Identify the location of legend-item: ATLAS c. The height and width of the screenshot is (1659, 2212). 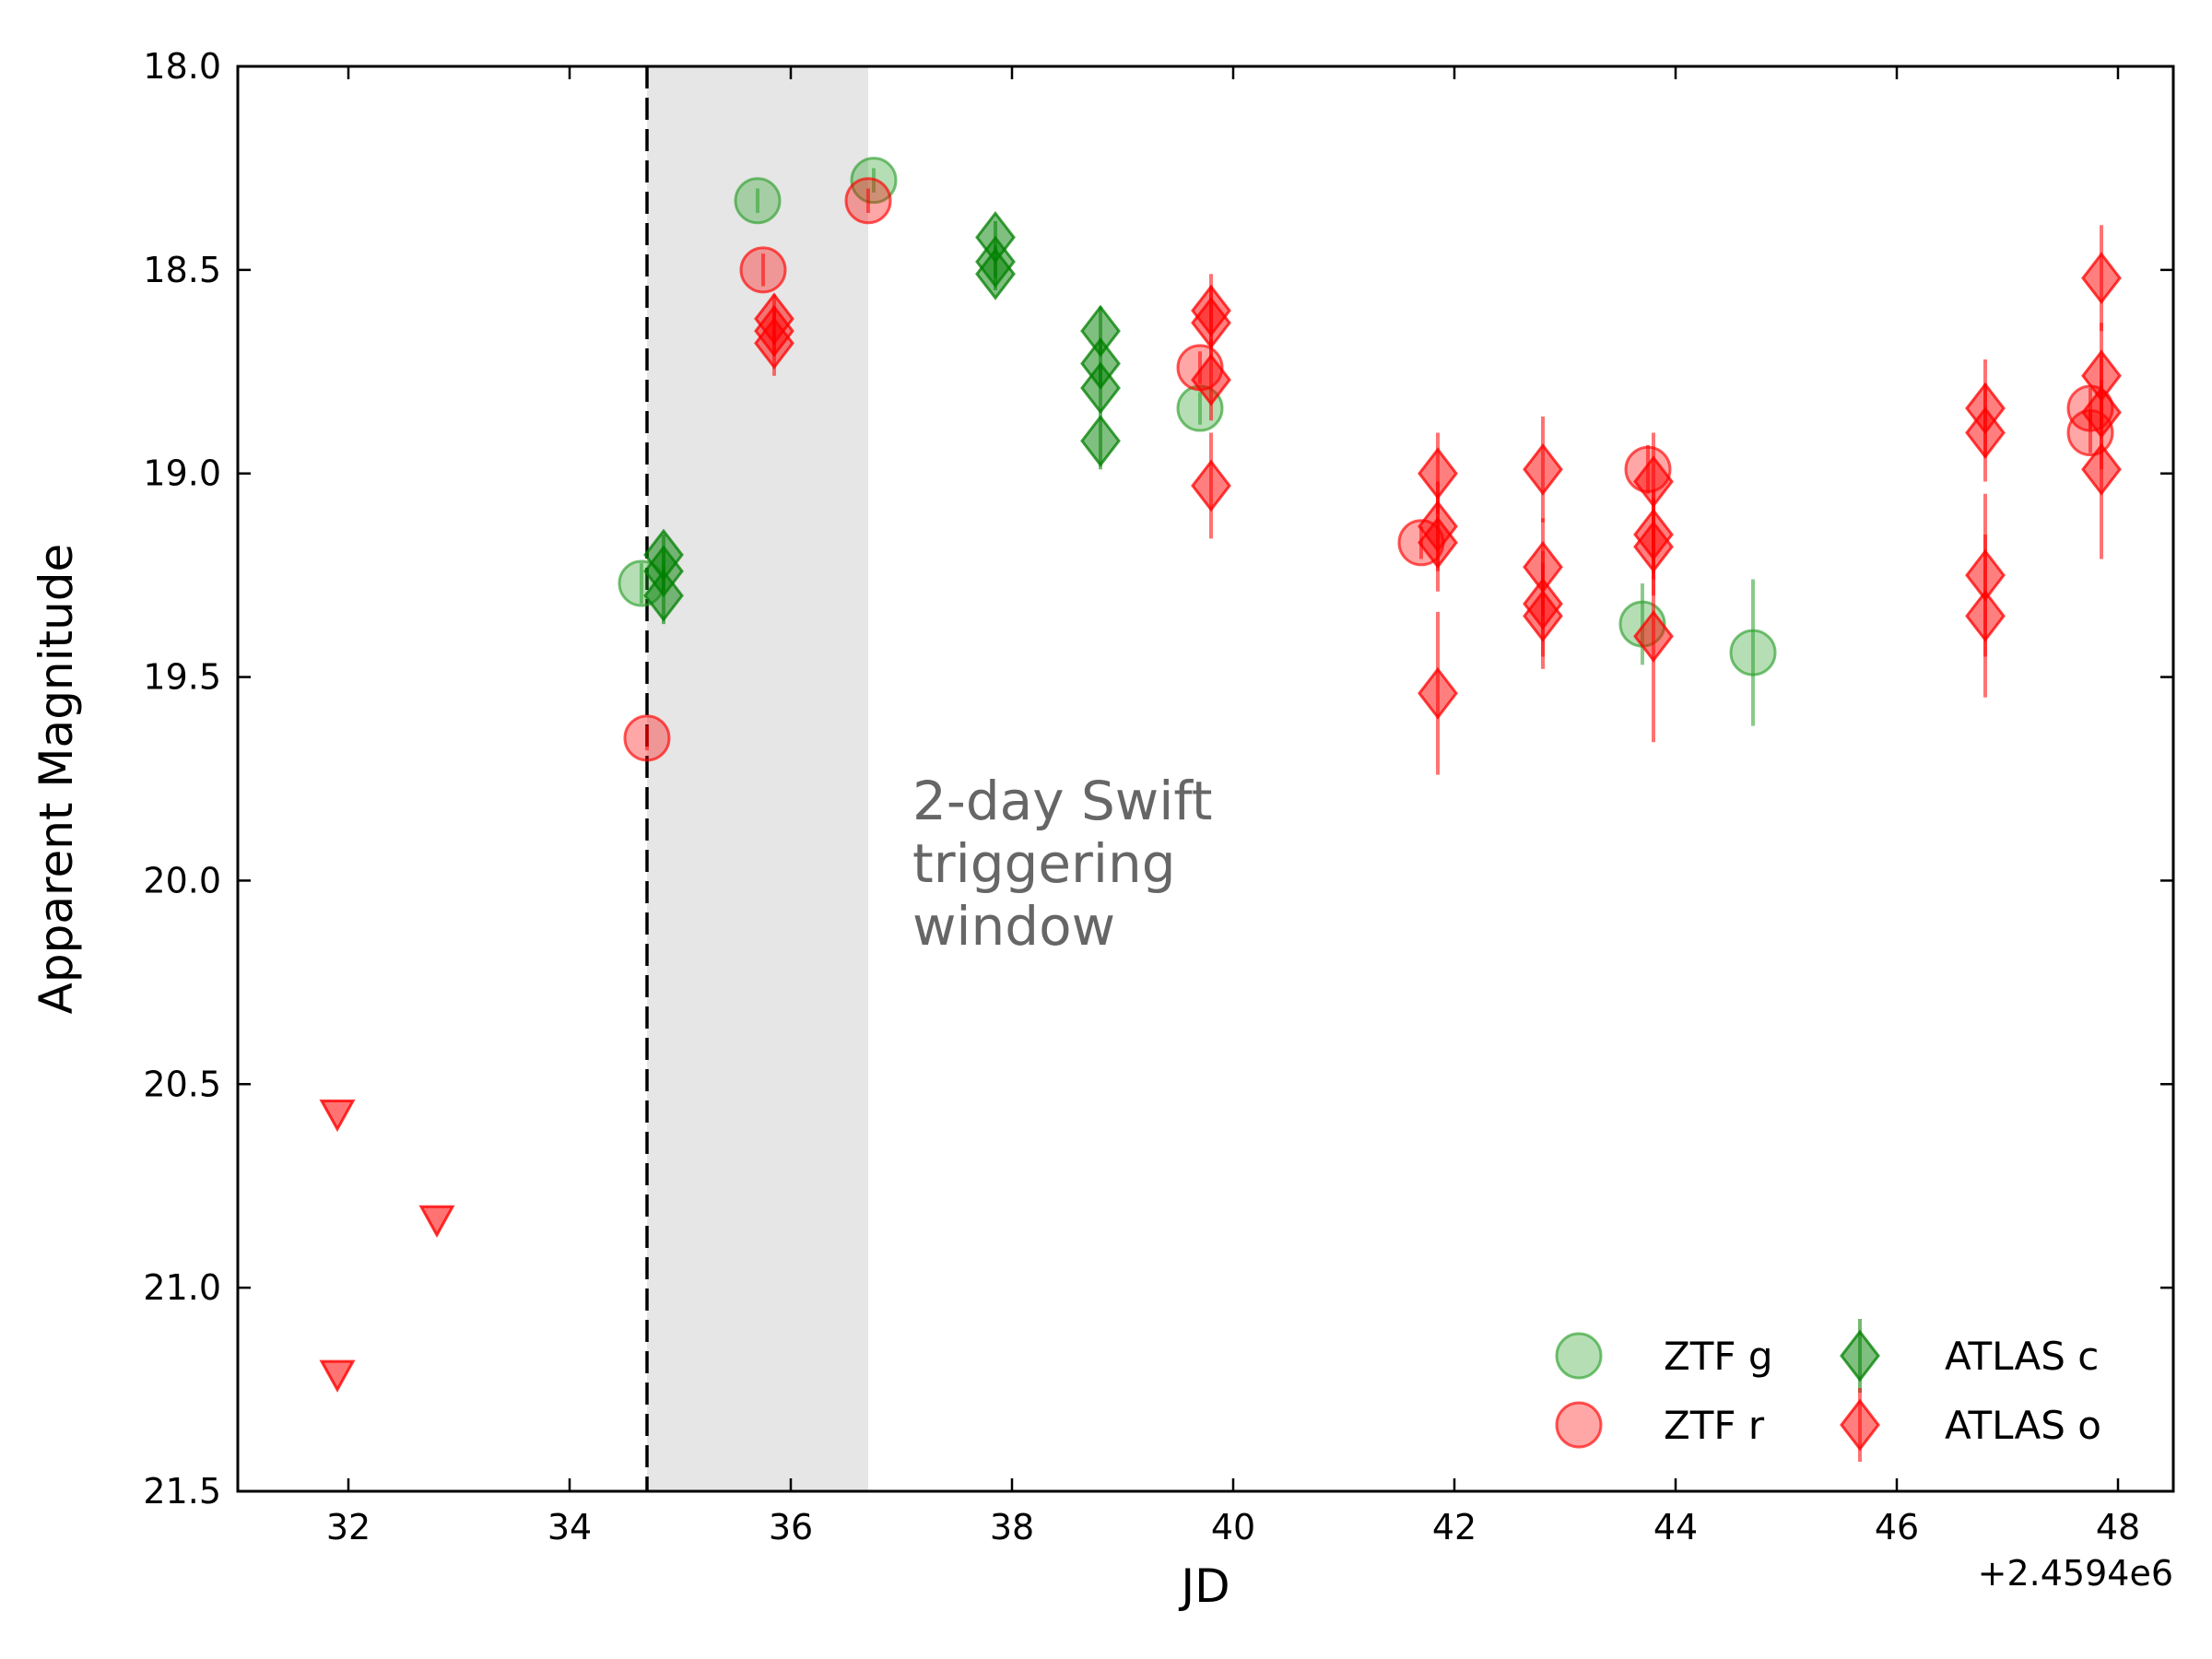
(1969, 1356).